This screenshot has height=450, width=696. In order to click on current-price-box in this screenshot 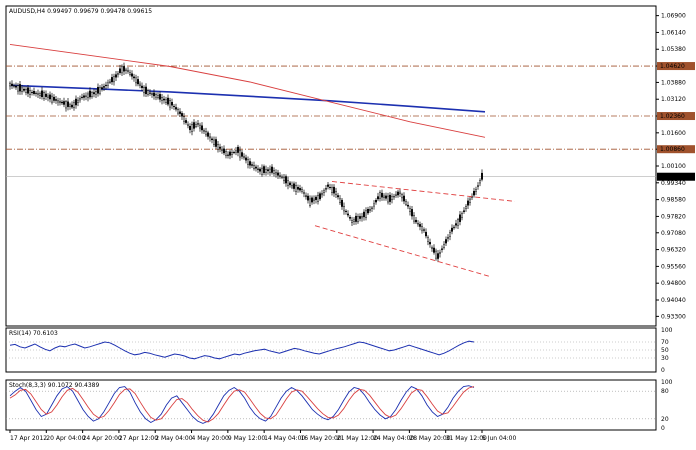, I will do `click(676, 176)`.